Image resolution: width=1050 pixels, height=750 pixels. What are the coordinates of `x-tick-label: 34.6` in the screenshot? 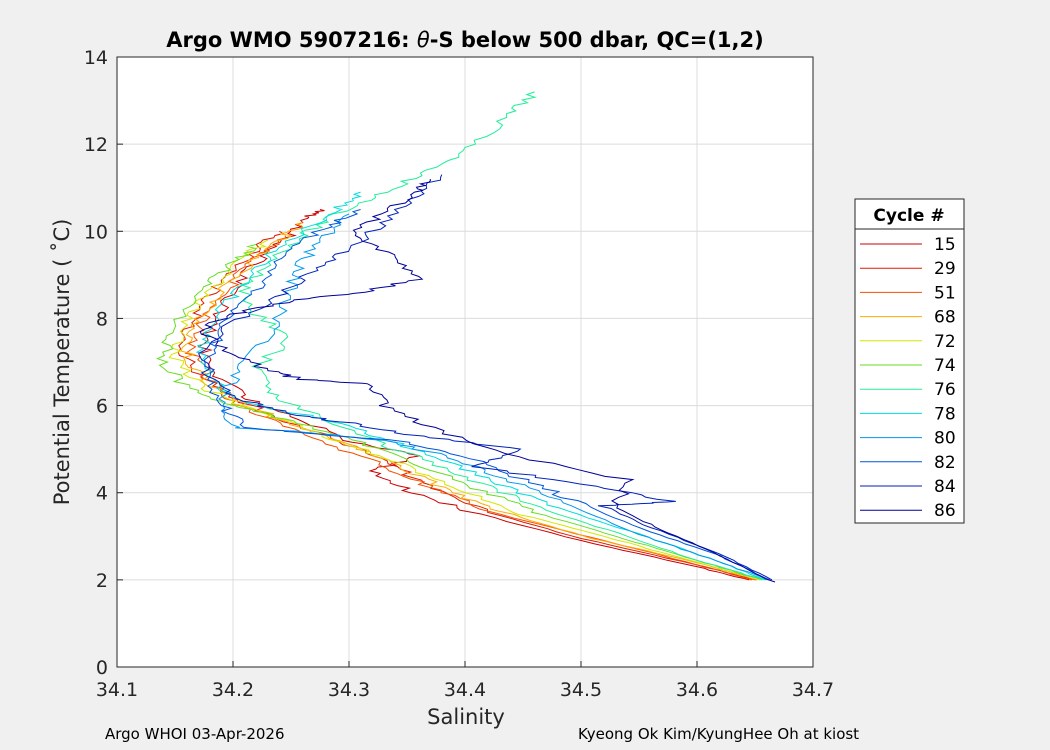 It's located at (697, 690).